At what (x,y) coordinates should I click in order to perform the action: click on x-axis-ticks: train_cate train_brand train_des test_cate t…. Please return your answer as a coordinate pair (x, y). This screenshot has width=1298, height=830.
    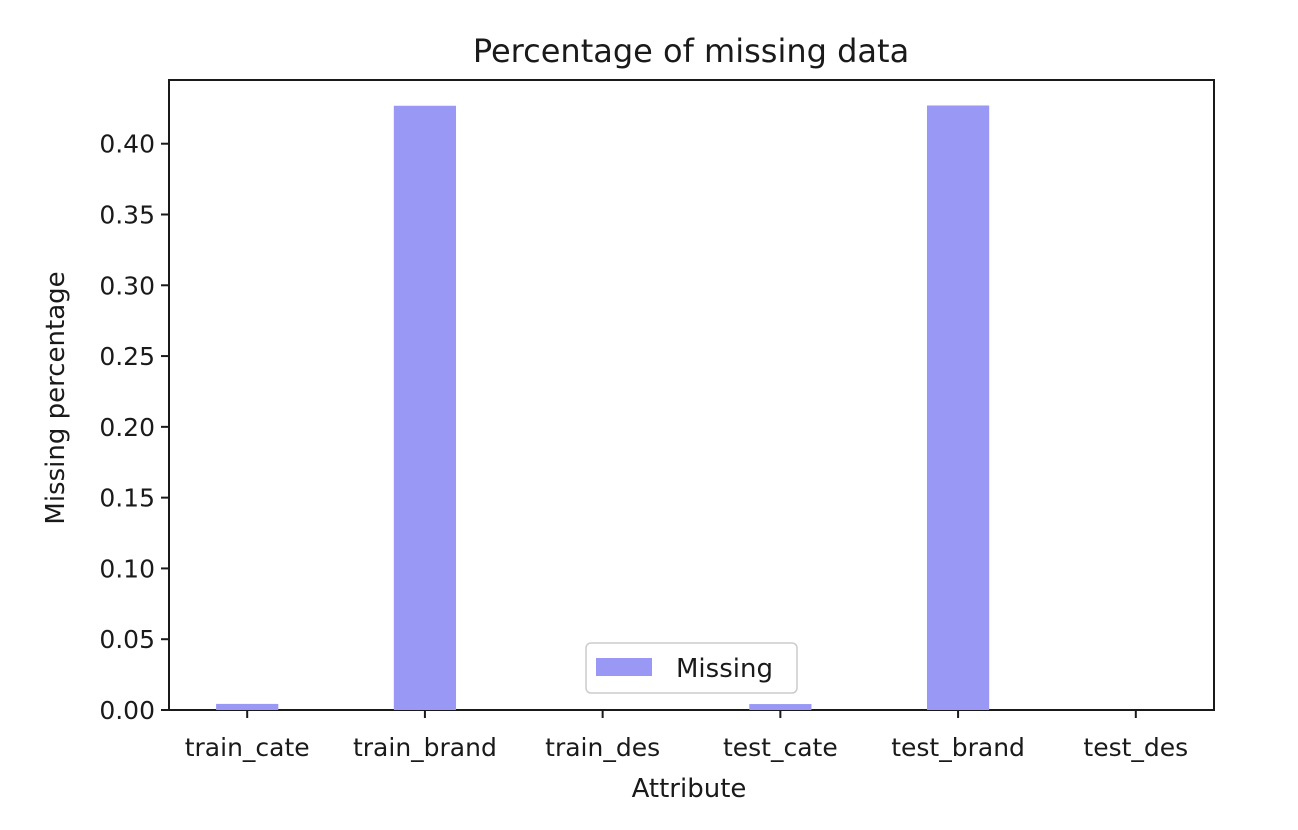
    Looking at the image, I should click on (686, 736).